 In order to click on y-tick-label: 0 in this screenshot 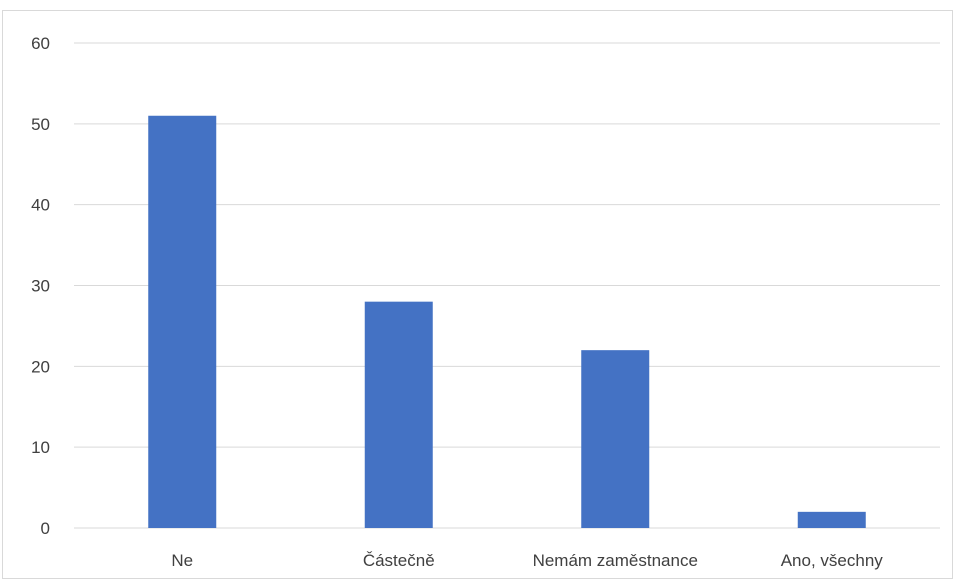, I will do `click(45, 528)`.